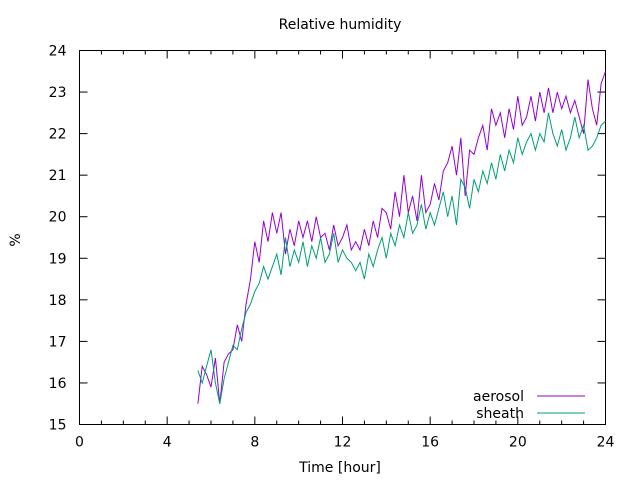 The width and height of the screenshot is (640, 480). What do you see at coordinates (498, 397) in the screenshot?
I see `legend-label-aerosol: aerosol` at bounding box center [498, 397].